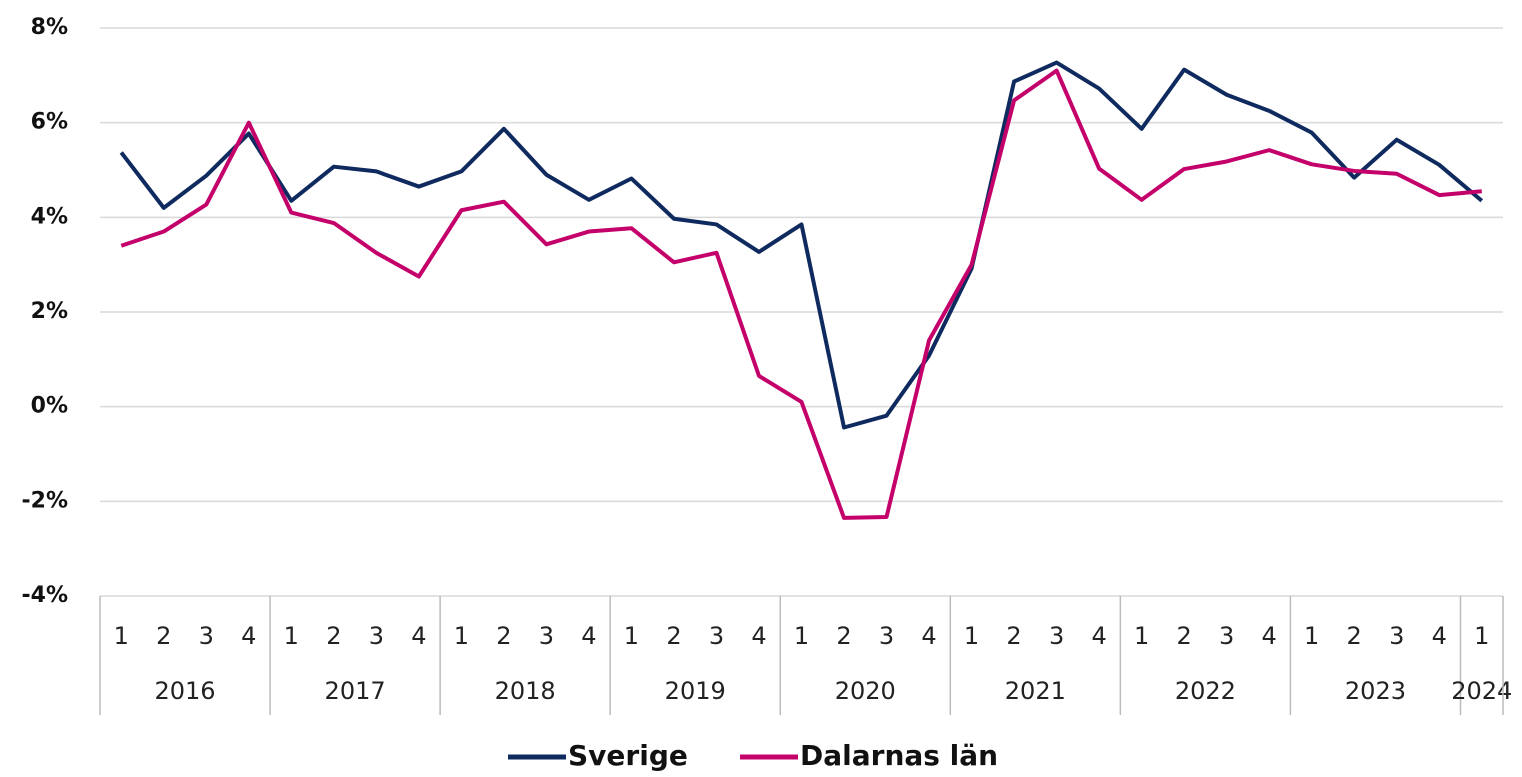  I want to click on group-label: 2016, so click(184, 691).